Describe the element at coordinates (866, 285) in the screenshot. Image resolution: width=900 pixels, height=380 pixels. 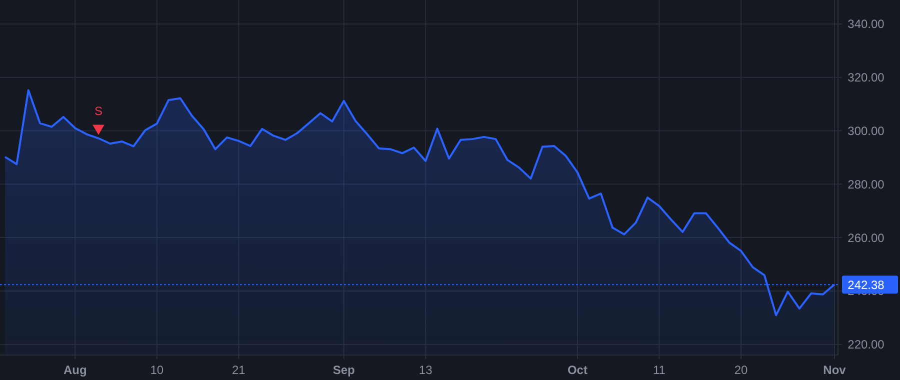
I see `ref-line-label: 242.38` at that location.